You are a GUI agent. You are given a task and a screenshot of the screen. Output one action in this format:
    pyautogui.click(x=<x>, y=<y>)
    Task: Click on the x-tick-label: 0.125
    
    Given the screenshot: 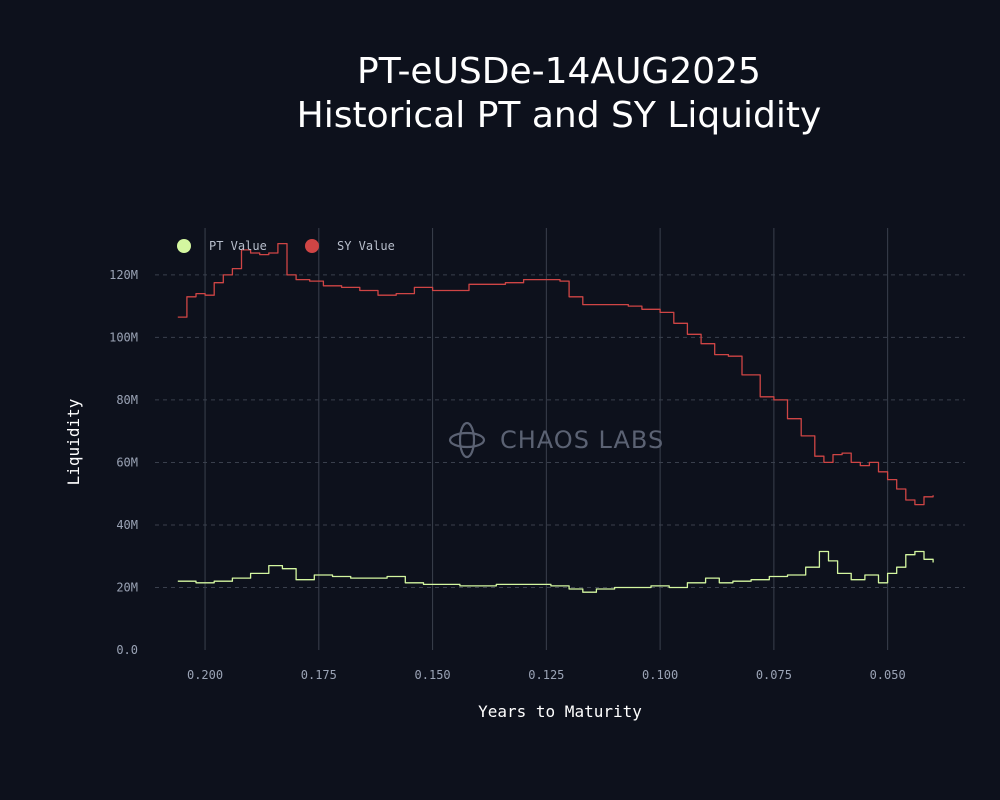 What is the action you would take?
    pyautogui.click(x=546, y=675)
    